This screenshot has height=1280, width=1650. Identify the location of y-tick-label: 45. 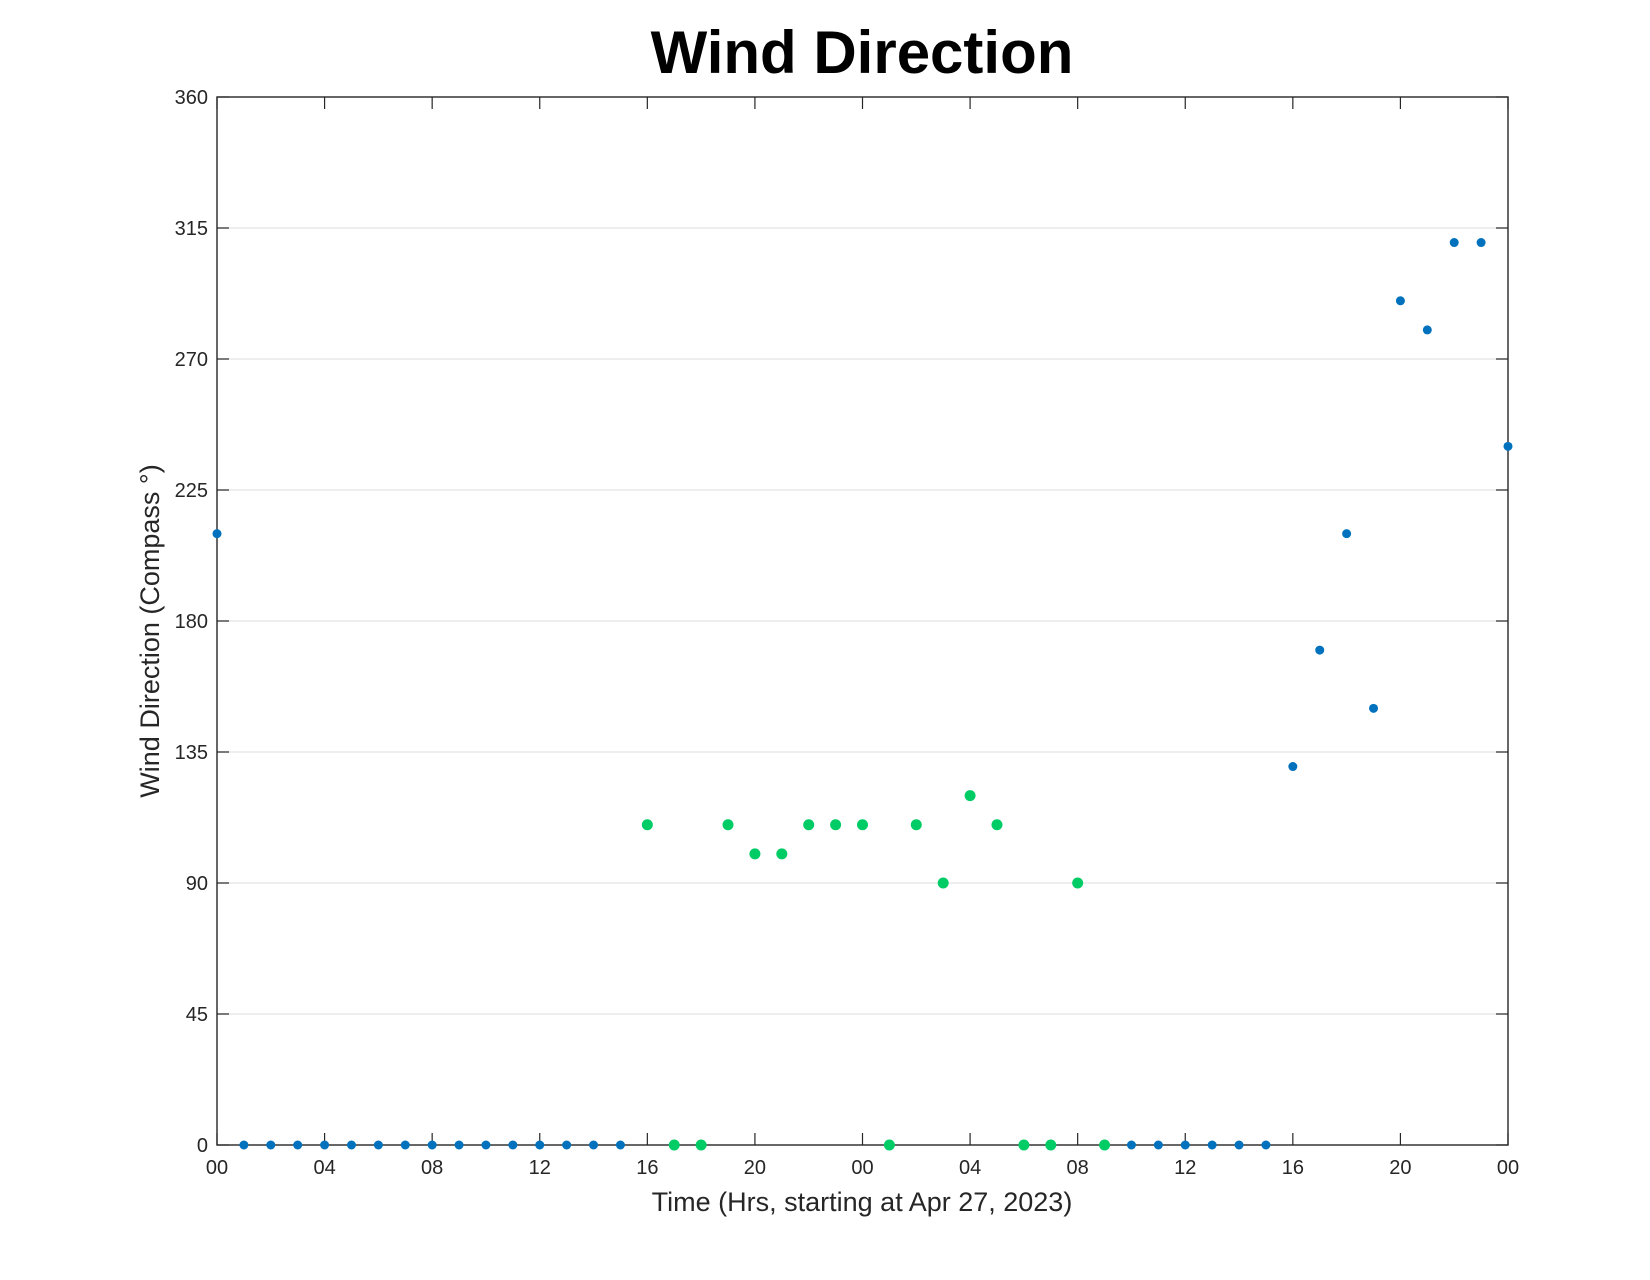
(197, 1015).